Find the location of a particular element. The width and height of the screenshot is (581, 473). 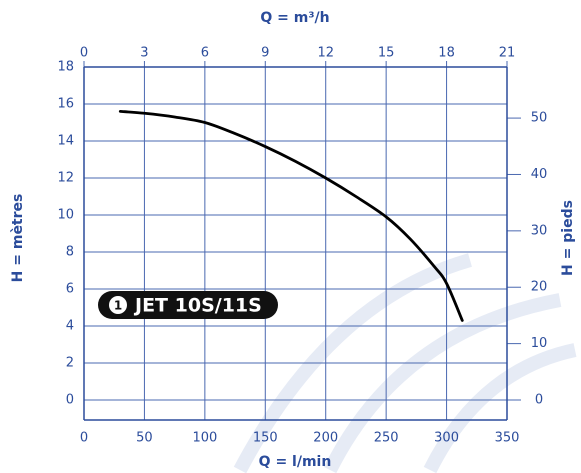

y2-tick-label: 20 is located at coordinates (539, 287).